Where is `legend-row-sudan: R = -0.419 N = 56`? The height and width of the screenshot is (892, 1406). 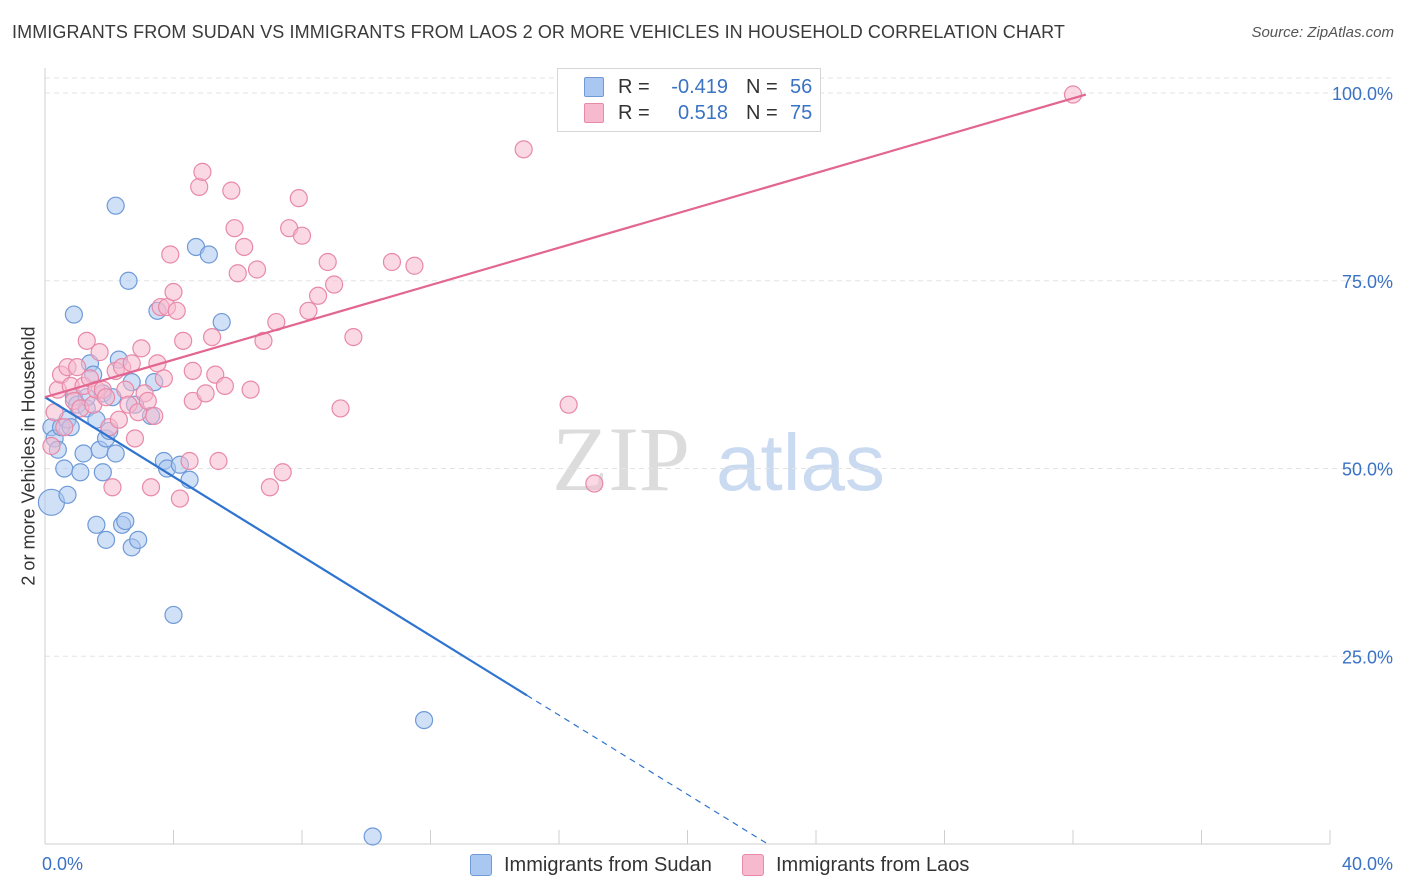 legend-row-sudan: R = -0.419 N = 56 is located at coordinates (698, 87).